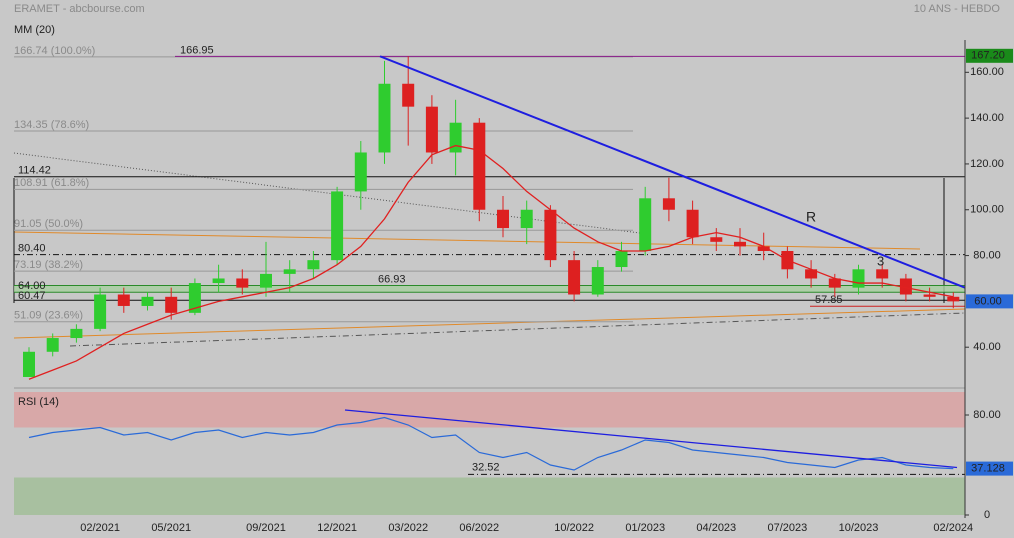 This screenshot has height=538, width=1014. Describe the element at coordinates (987, 72) in the screenshot. I see `y-tick-label: 160.00` at that location.